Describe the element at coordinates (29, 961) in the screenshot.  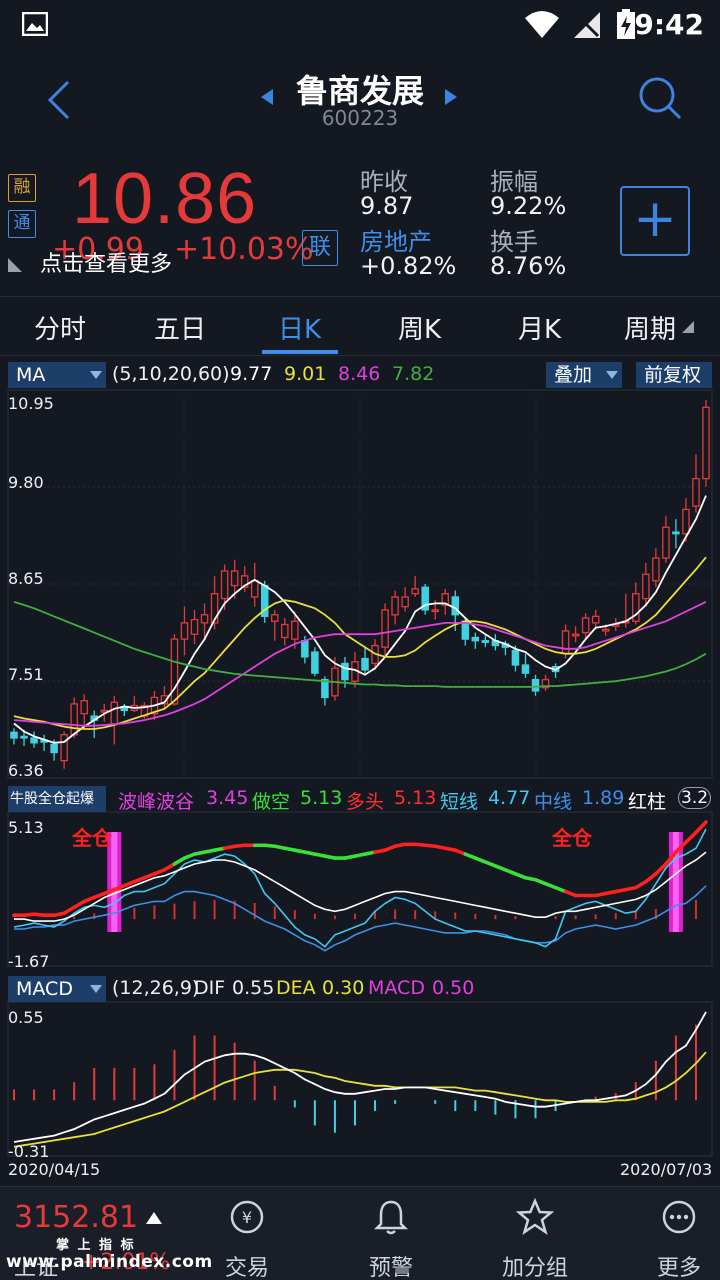
I see `indicator-y-bottom: -1.67` at that location.